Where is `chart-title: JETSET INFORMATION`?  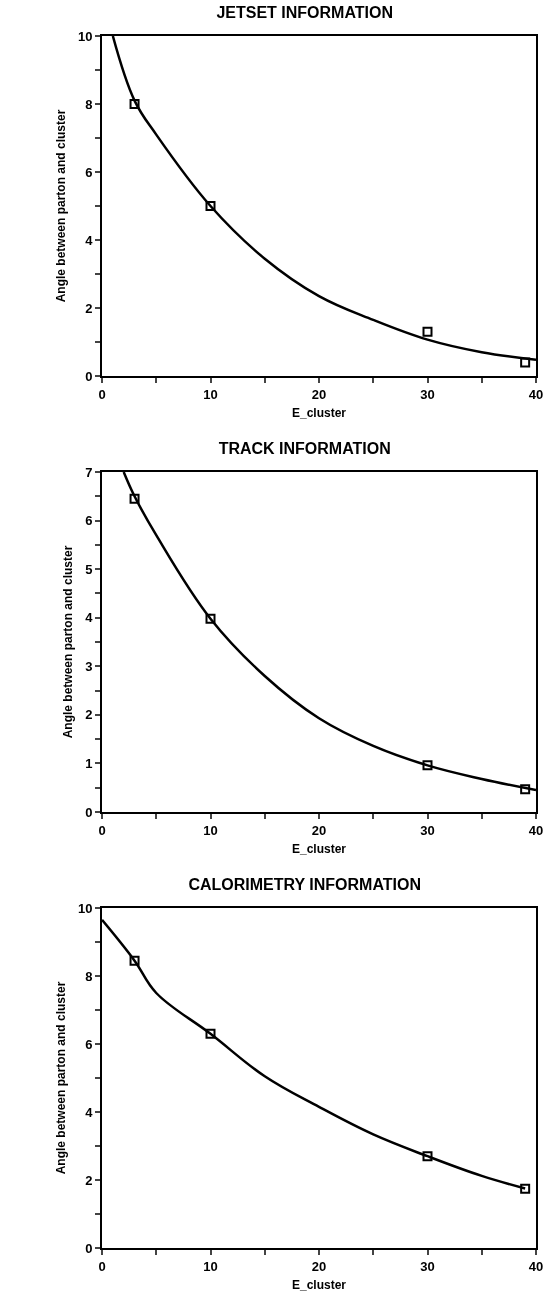
chart-title: JETSET INFORMATION is located at coordinates (304, 12).